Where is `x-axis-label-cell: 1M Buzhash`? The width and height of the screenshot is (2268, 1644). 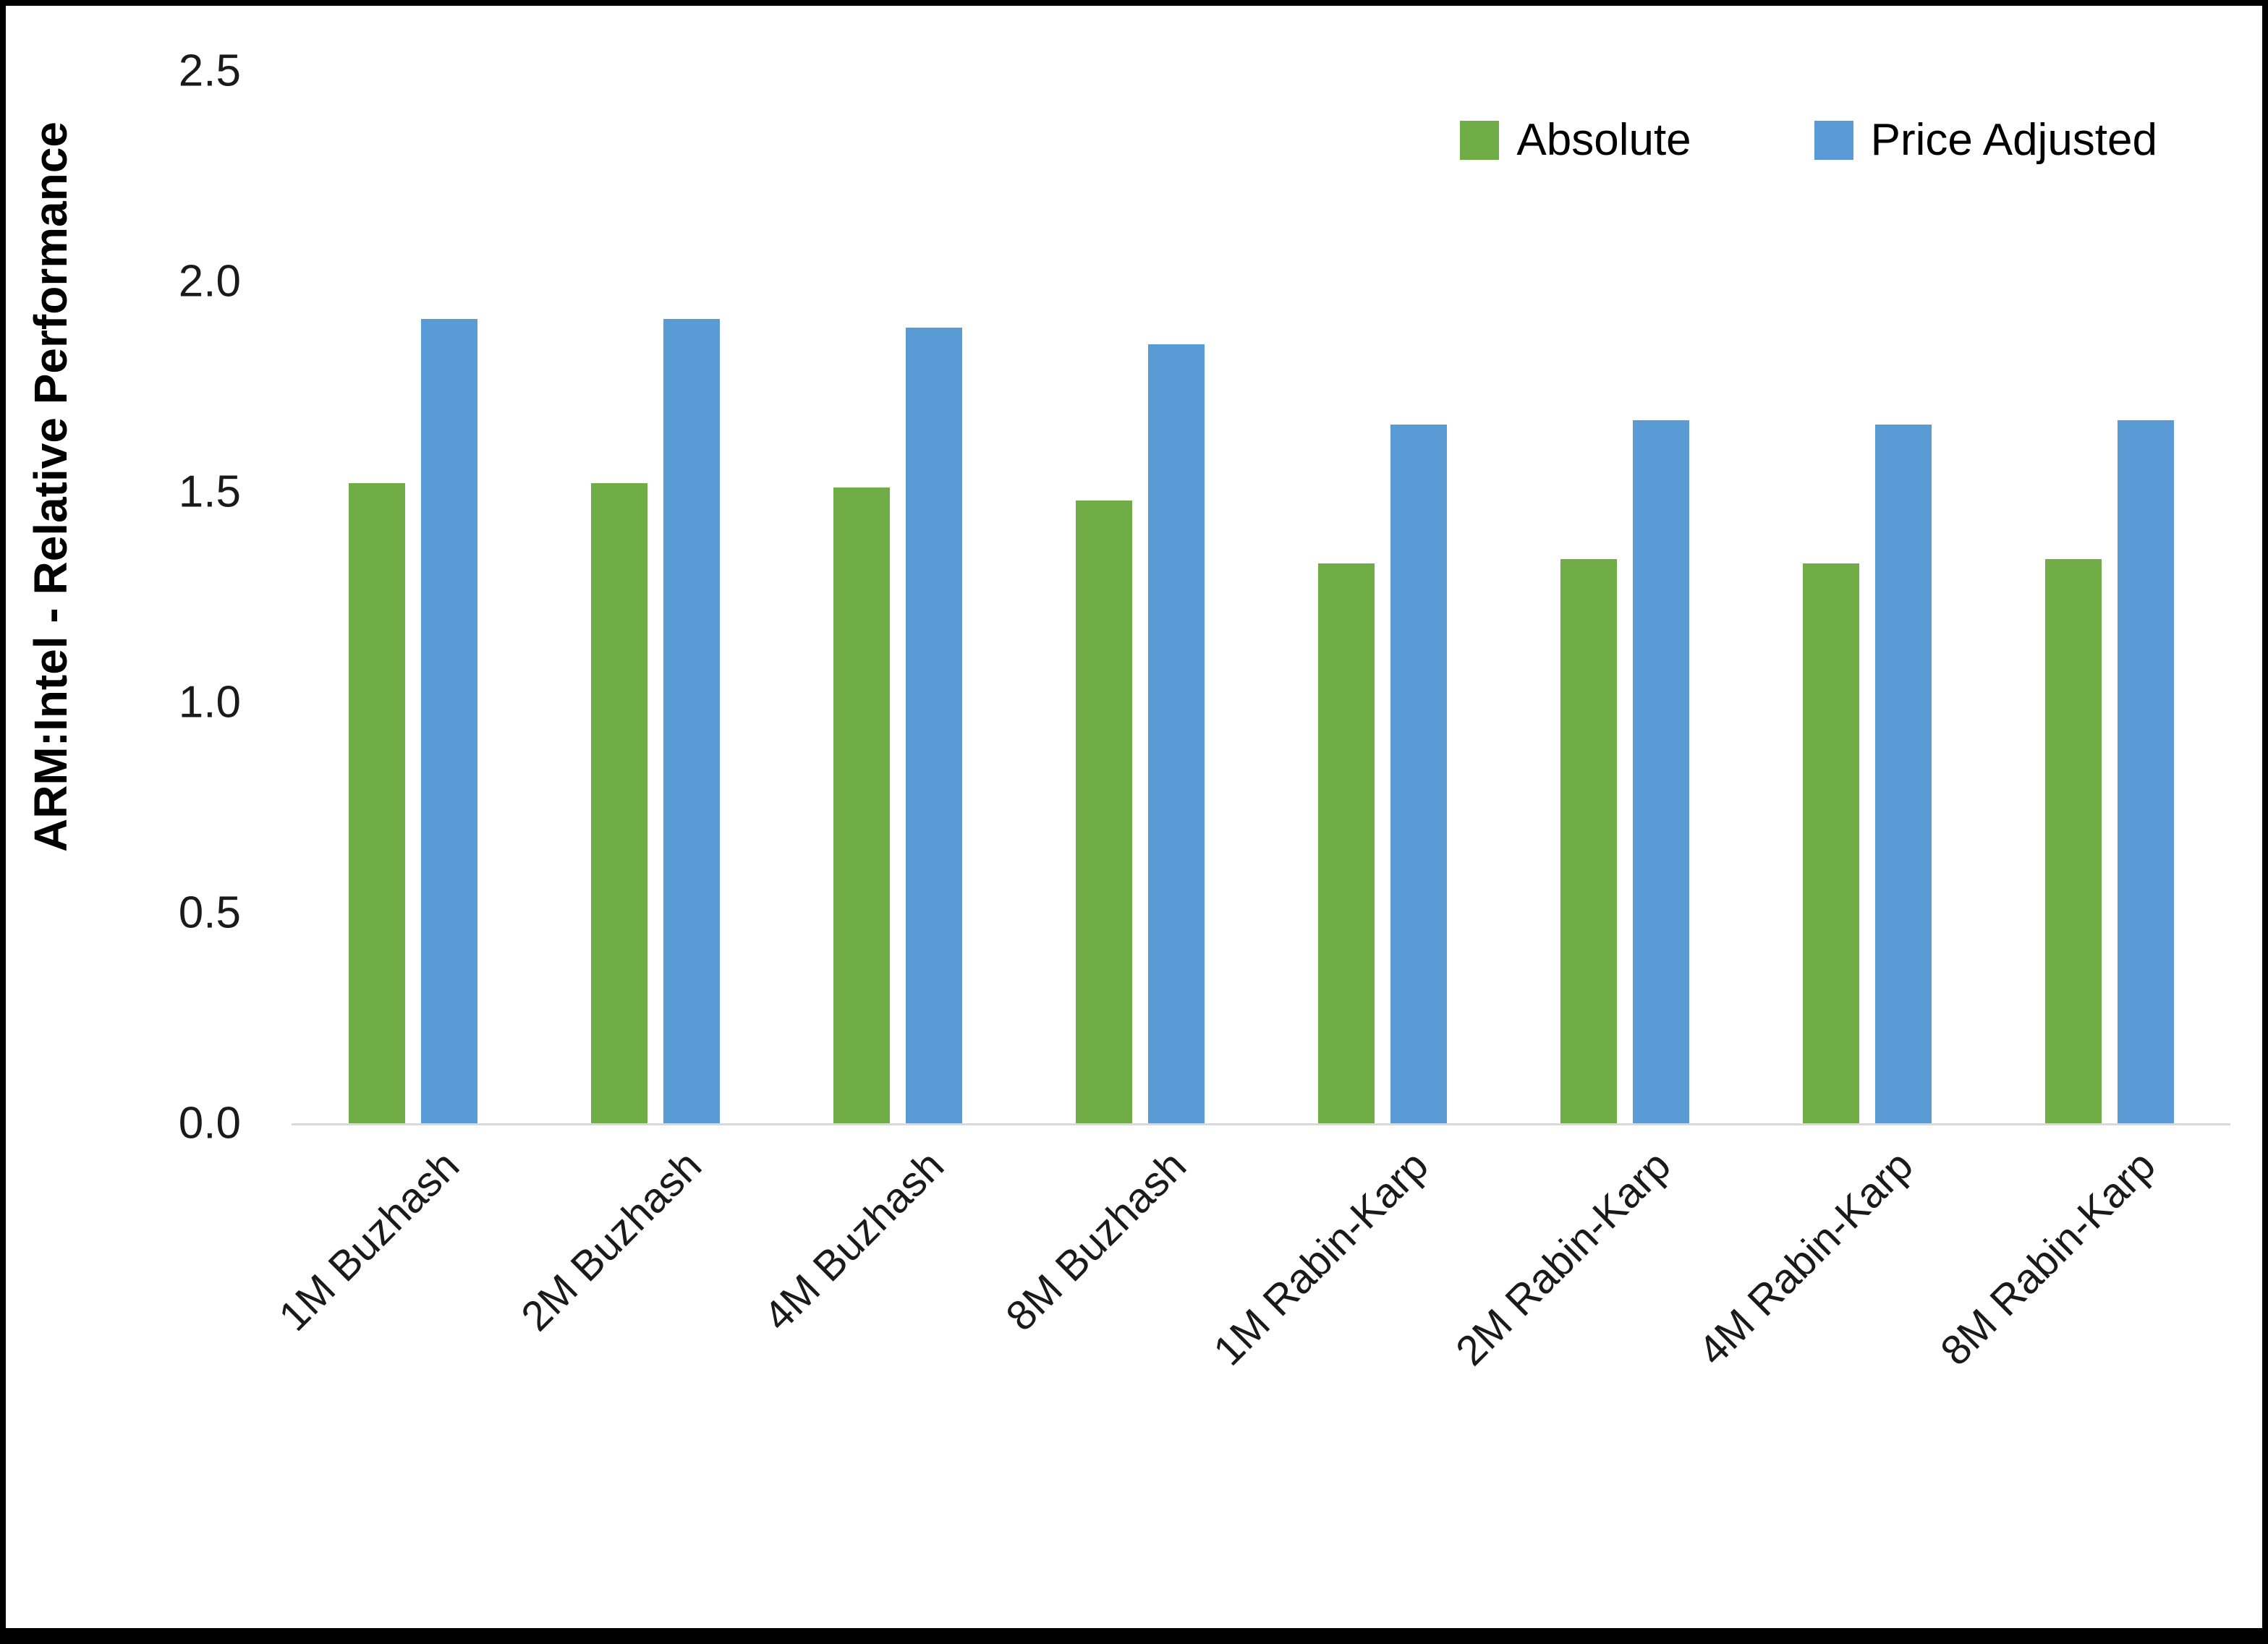
x-axis-label-cell: 1M Buzhash is located at coordinates (402, 1341).